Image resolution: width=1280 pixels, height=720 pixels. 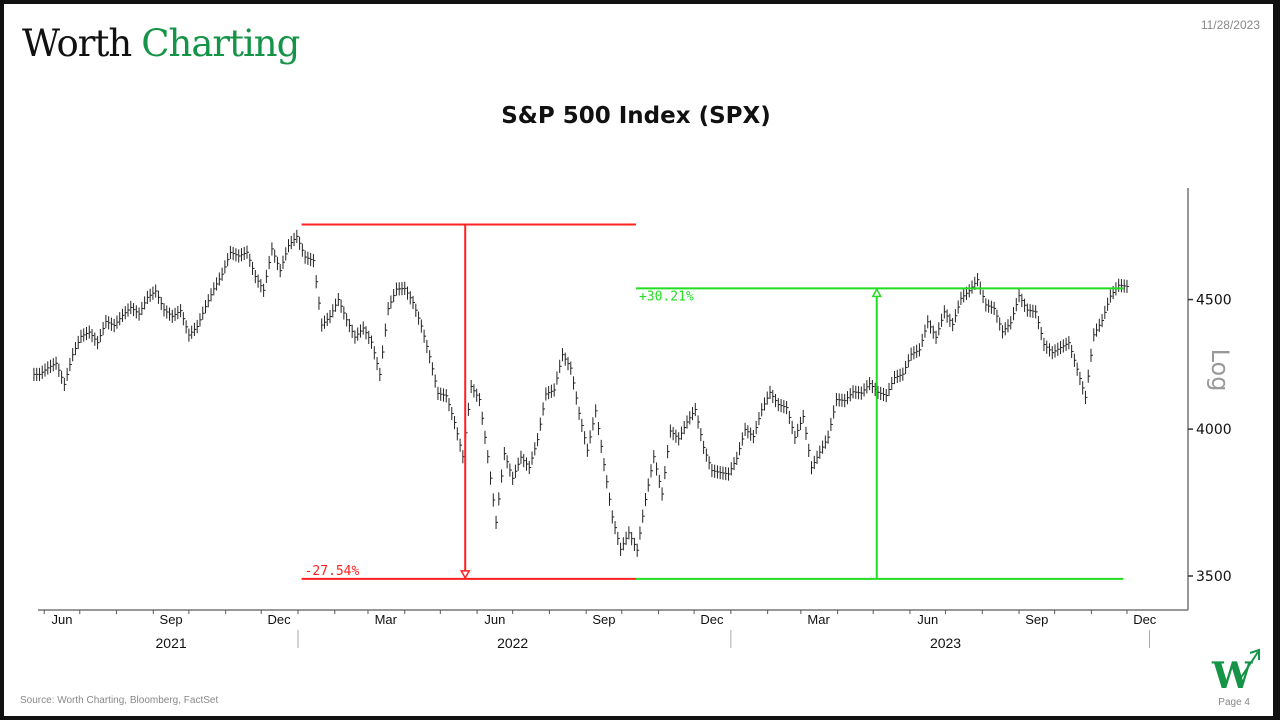 I want to click on advance-arrow-head, so click(x=877, y=292).